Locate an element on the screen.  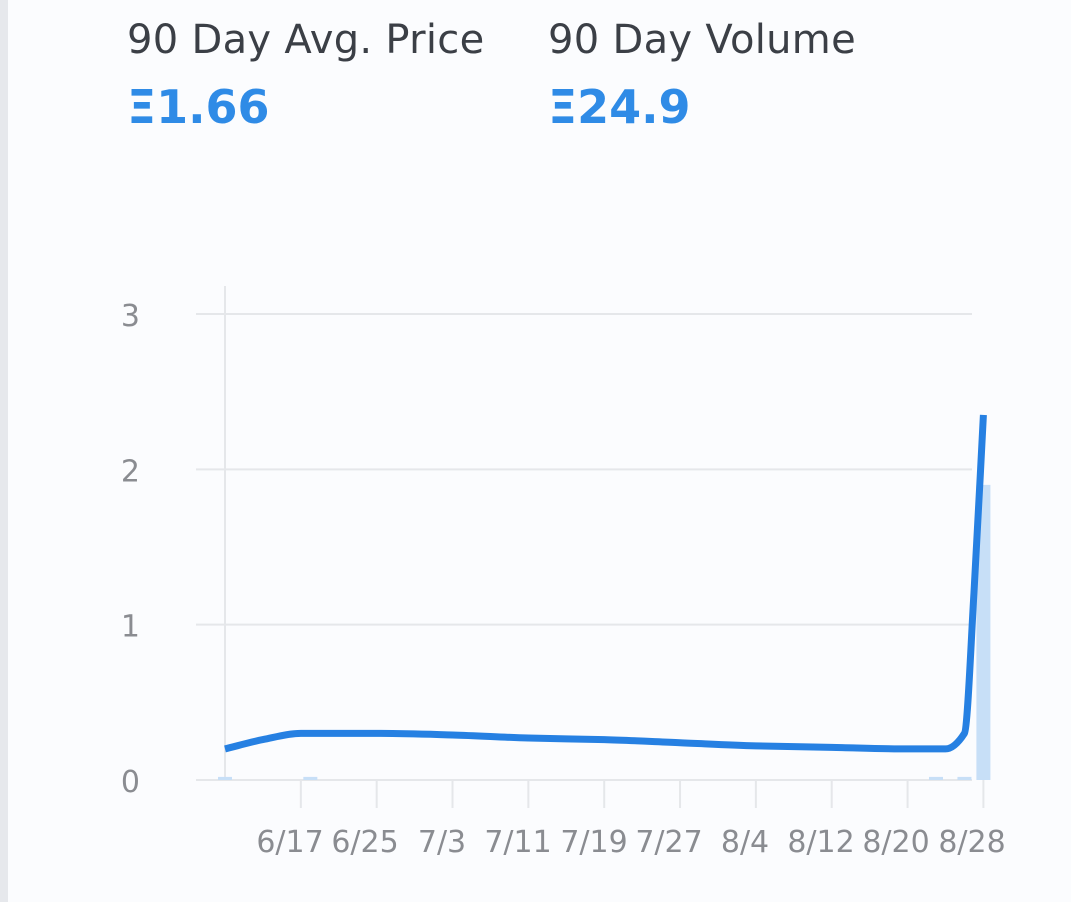
x-tick-label: 7/3 is located at coordinates (442, 842).